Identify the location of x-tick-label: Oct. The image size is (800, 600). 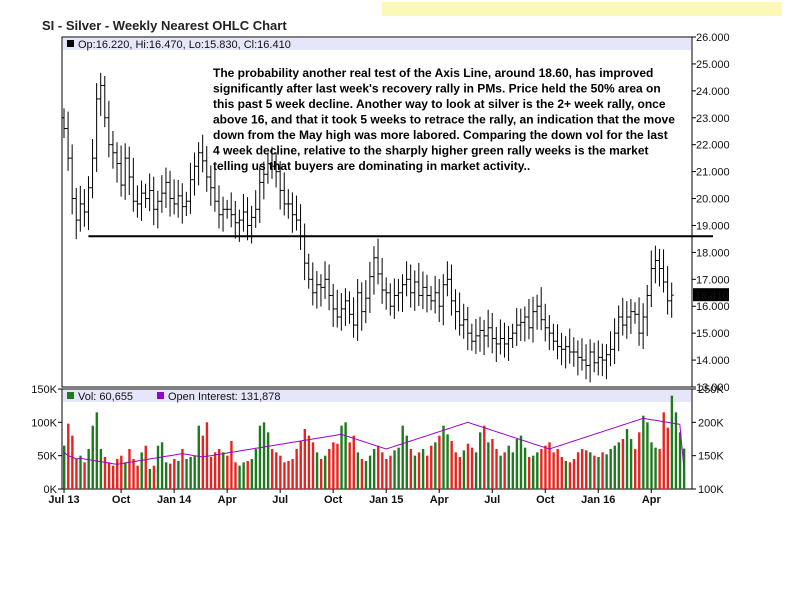
(121, 500).